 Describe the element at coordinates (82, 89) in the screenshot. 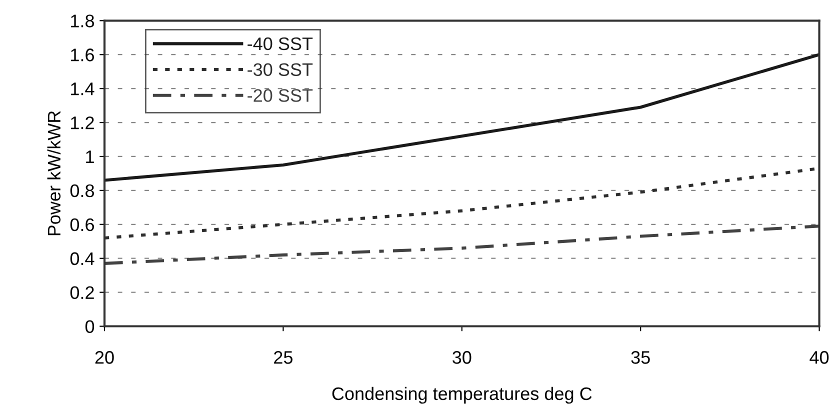

I see `y-tick-label: 1.4` at that location.